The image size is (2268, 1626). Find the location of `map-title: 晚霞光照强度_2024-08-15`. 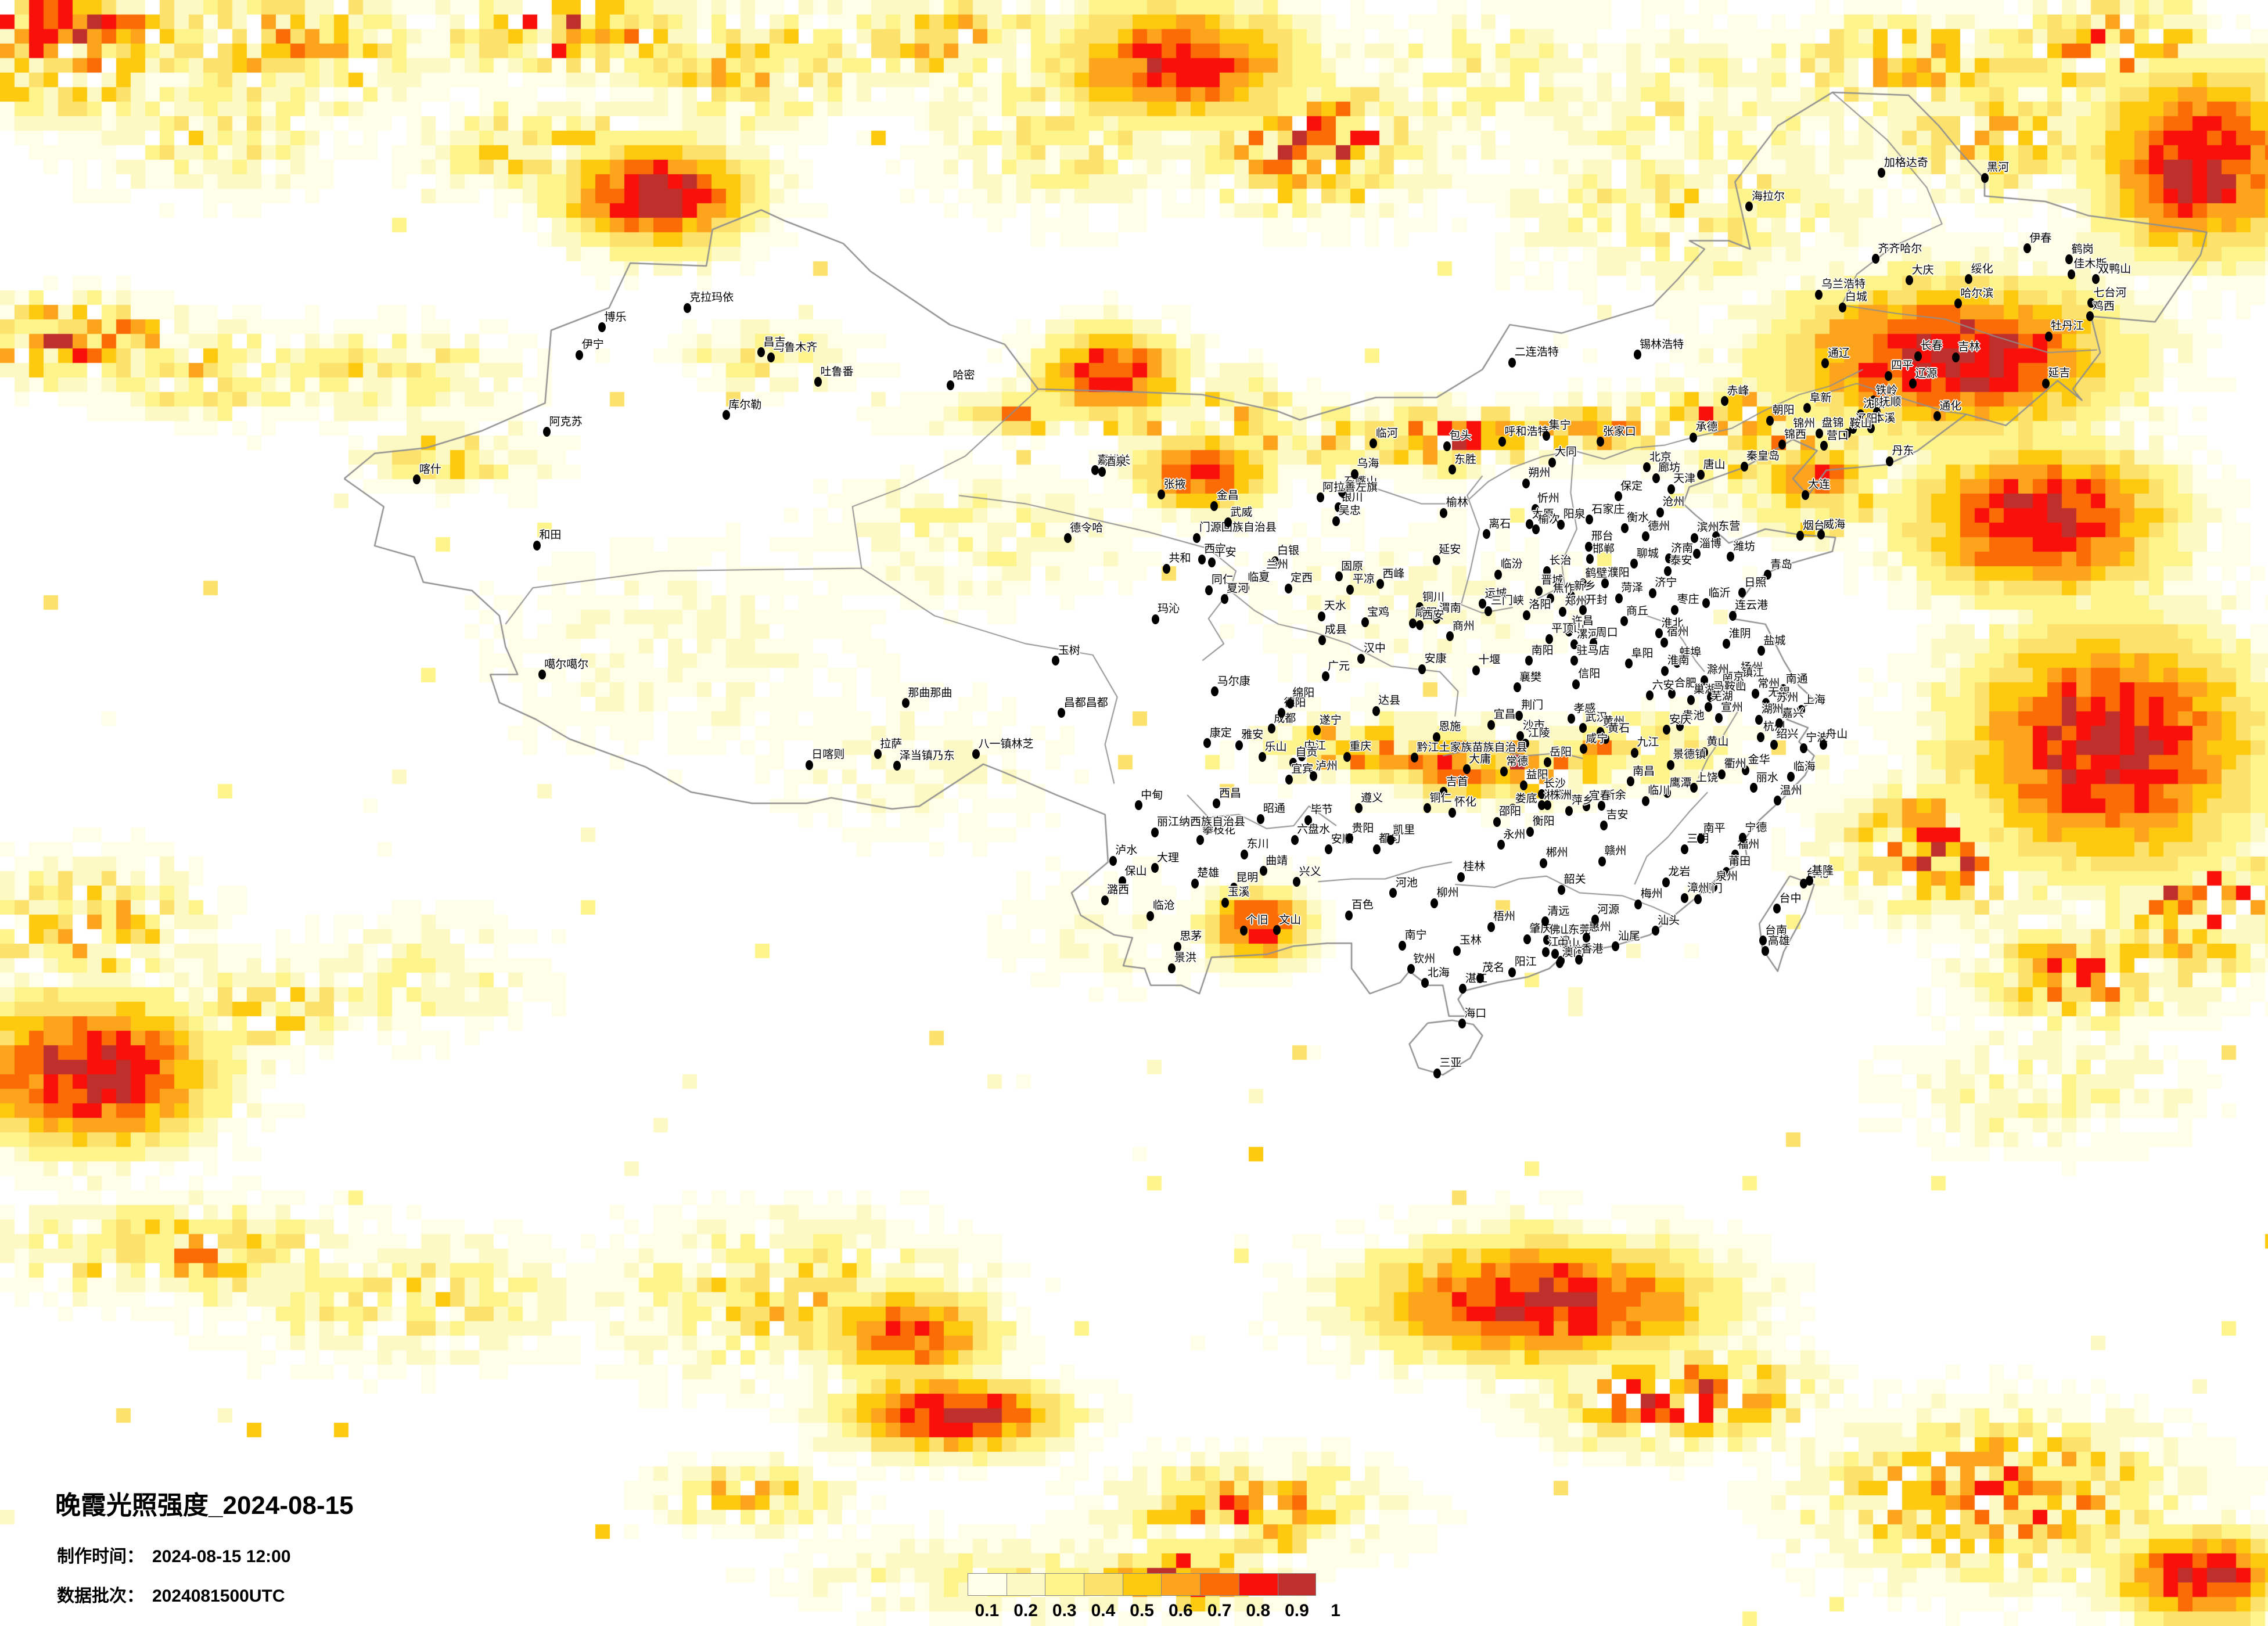

map-title: 晚霞光照强度_2024-08-15 is located at coordinates (204, 1506).